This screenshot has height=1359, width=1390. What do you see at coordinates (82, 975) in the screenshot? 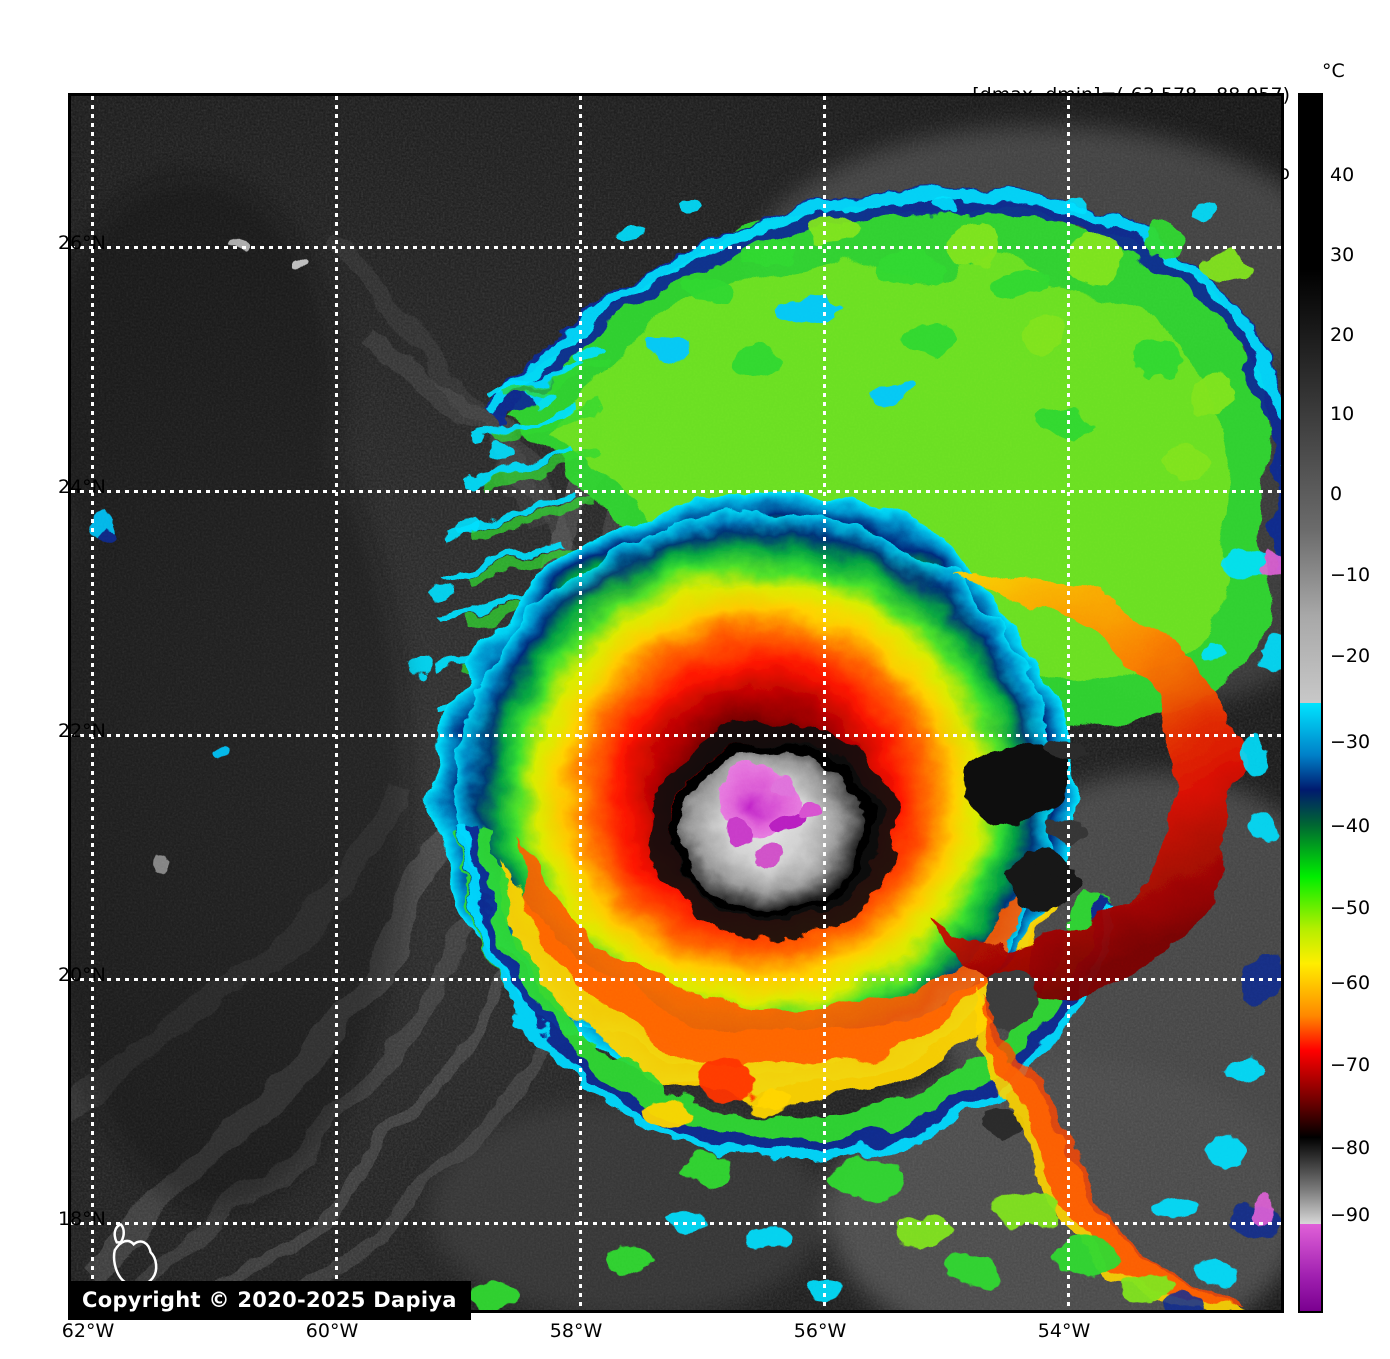
I see `y-tick-label-3: 20°N` at bounding box center [82, 975].